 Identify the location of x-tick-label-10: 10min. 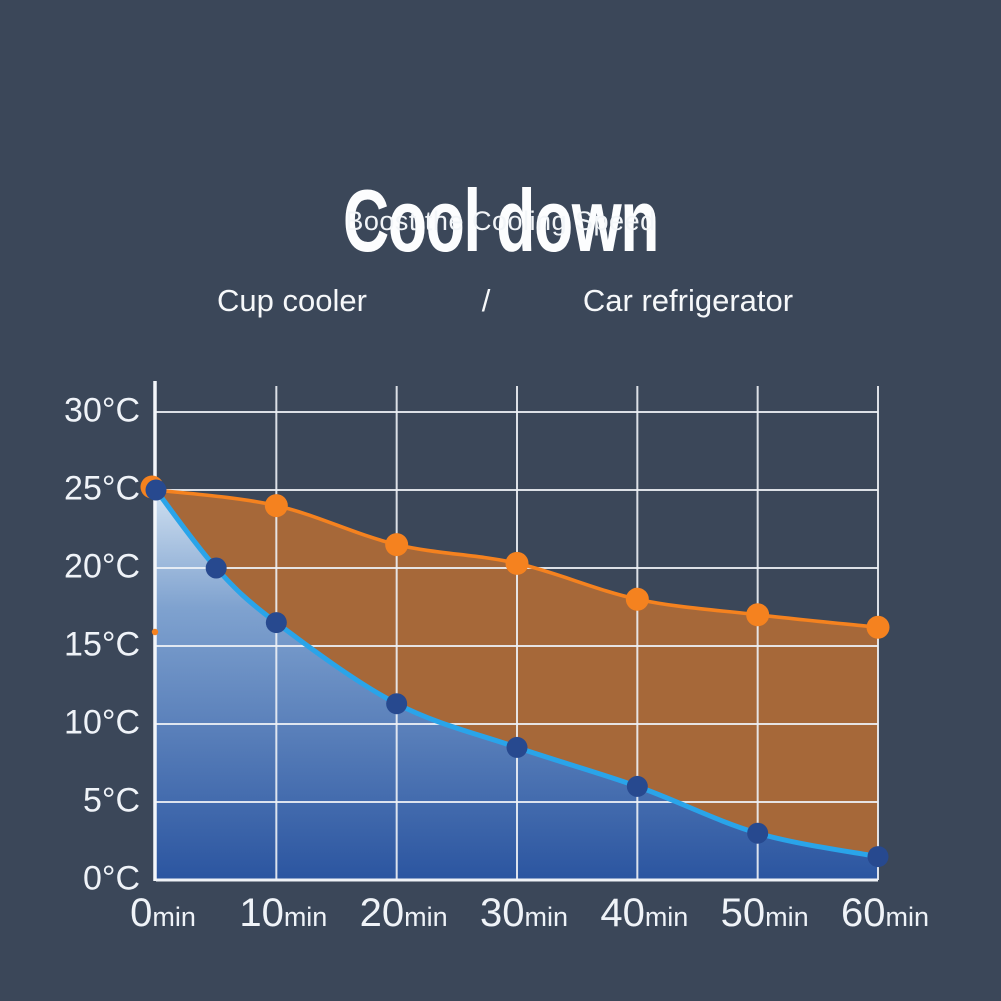
(283, 913).